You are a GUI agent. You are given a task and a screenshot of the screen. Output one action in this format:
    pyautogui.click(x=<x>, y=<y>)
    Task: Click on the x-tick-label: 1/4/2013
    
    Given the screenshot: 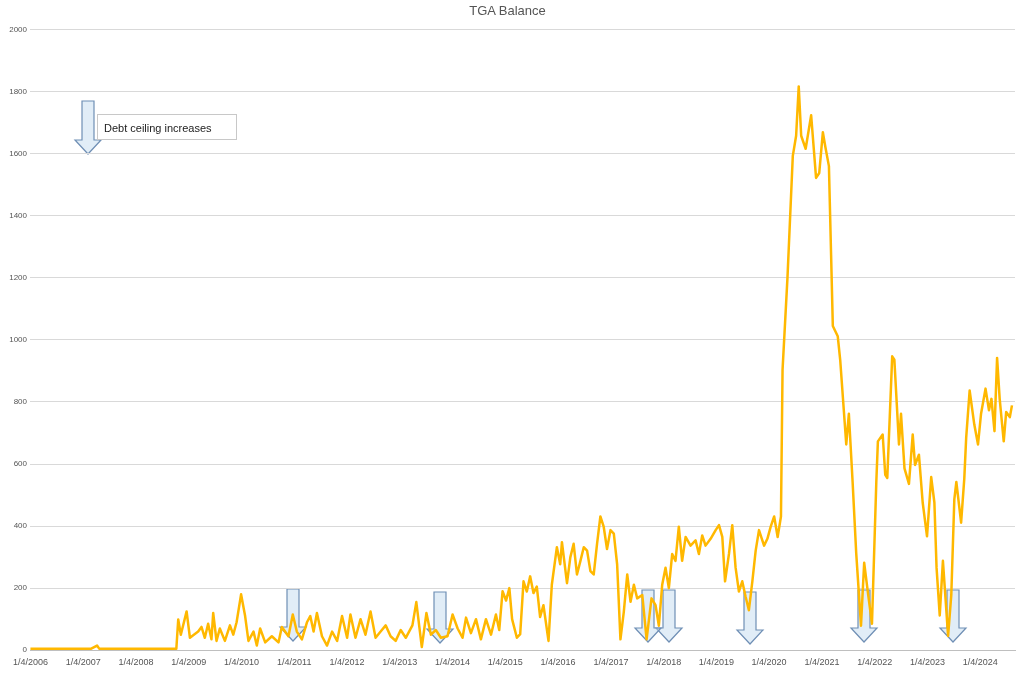 What is the action you would take?
    pyautogui.click(x=400, y=662)
    